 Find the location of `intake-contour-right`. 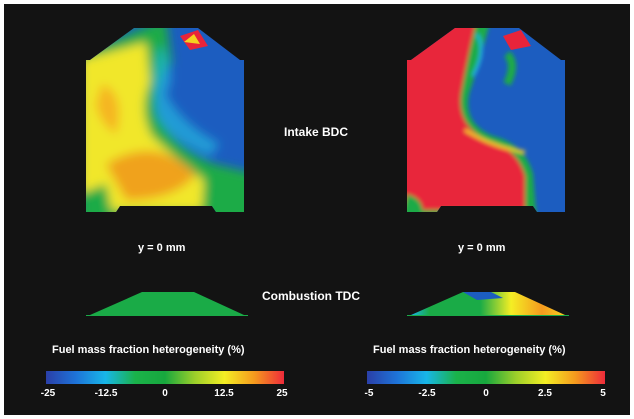

intake-contour-right is located at coordinates (486, 120).